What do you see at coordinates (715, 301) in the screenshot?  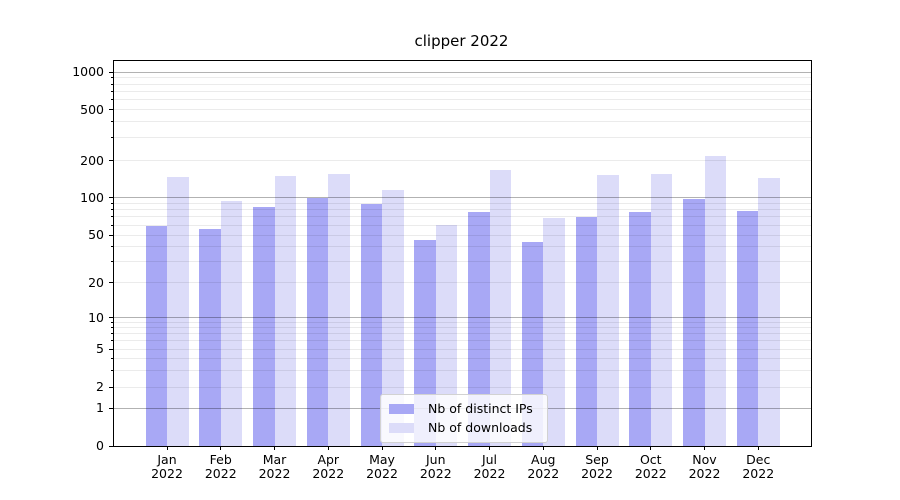 I see `bar-downloads-nov` at bounding box center [715, 301].